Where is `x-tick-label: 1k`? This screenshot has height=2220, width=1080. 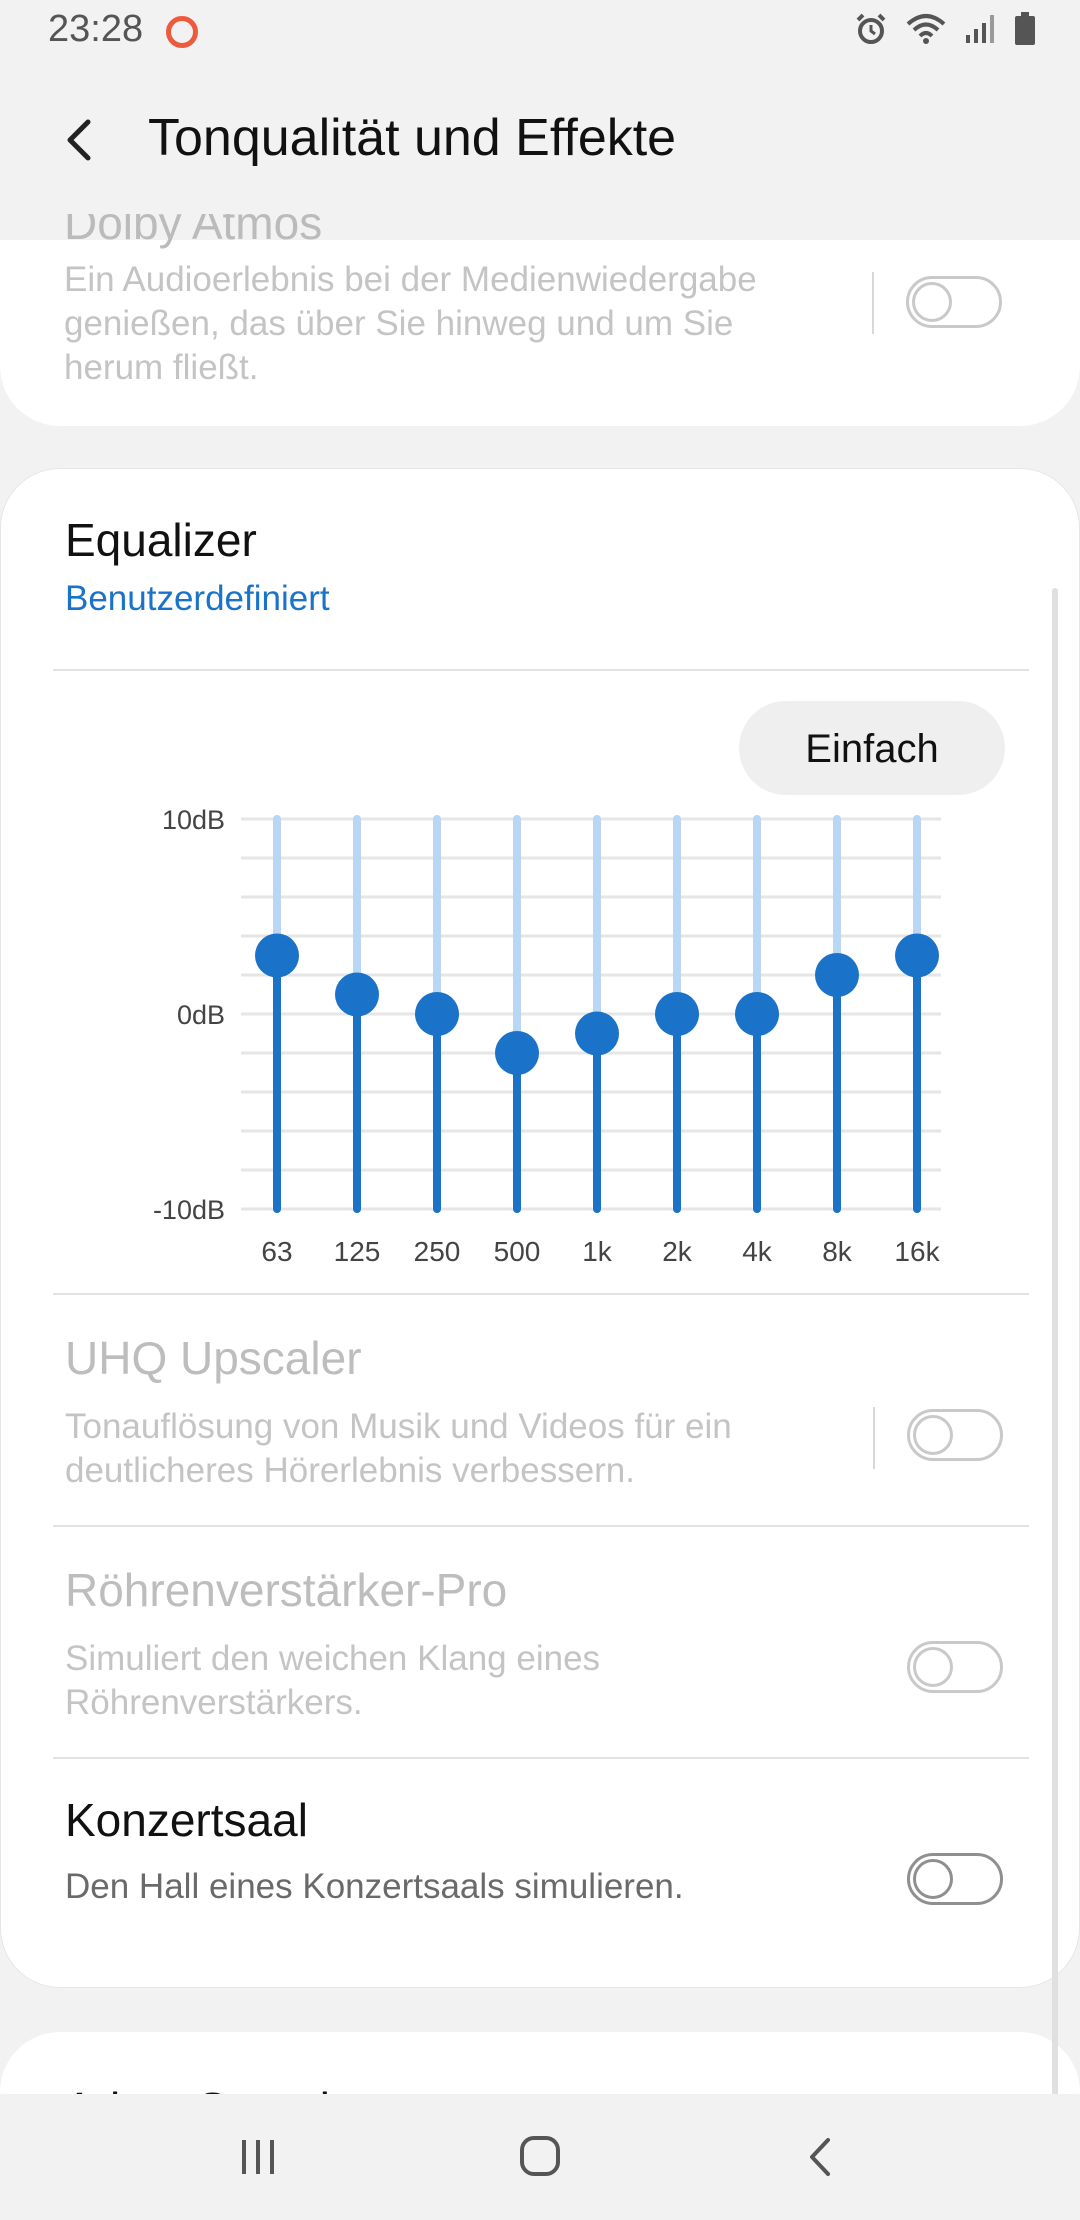
x-tick-label: 1k is located at coordinates (597, 1251).